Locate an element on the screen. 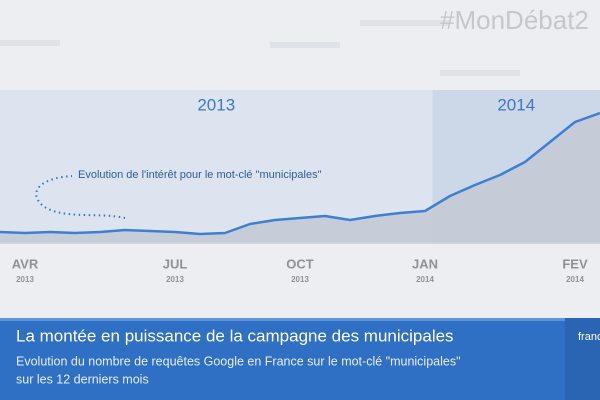  banner-edge is located at coordinates (300, 319).